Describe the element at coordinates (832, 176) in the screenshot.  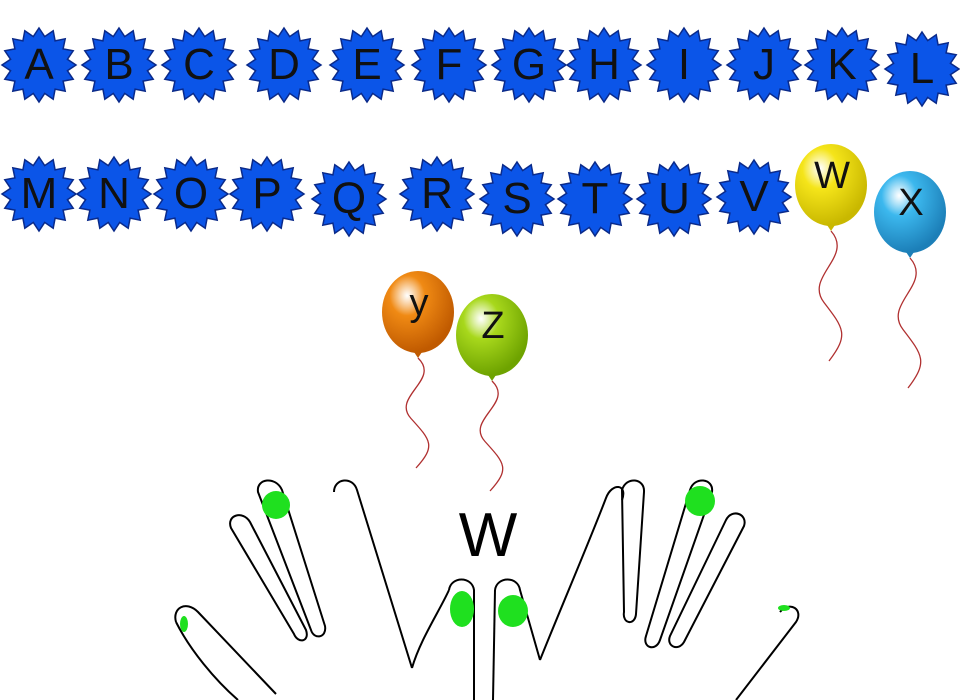
I see `balloon-w-label: W` at that location.